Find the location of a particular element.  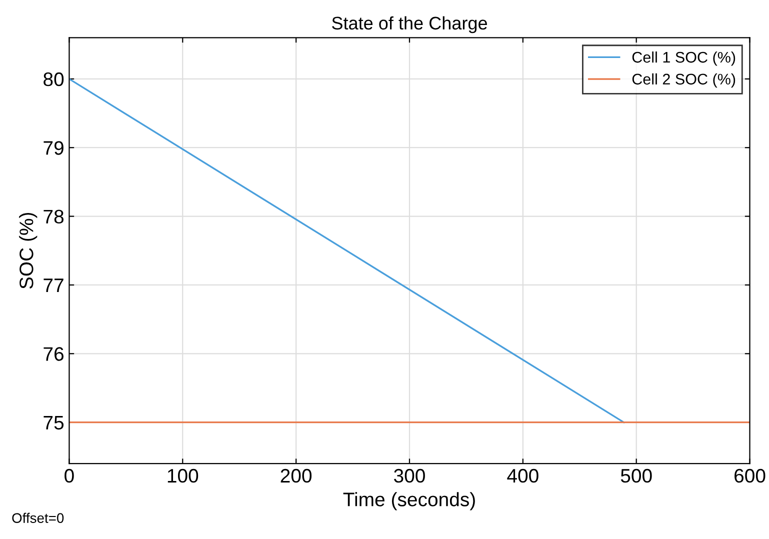

x-tick-label: 400 is located at coordinates (522, 475).